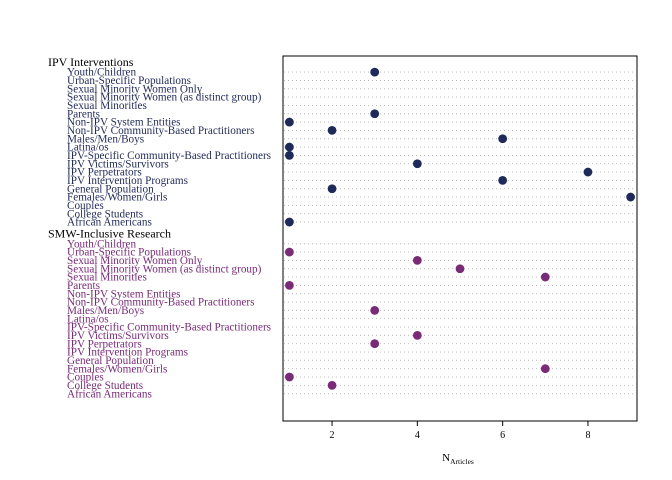 This screenshot has height=480, width=672. I want to click on x-tick-label: 8, so click(587, 435).